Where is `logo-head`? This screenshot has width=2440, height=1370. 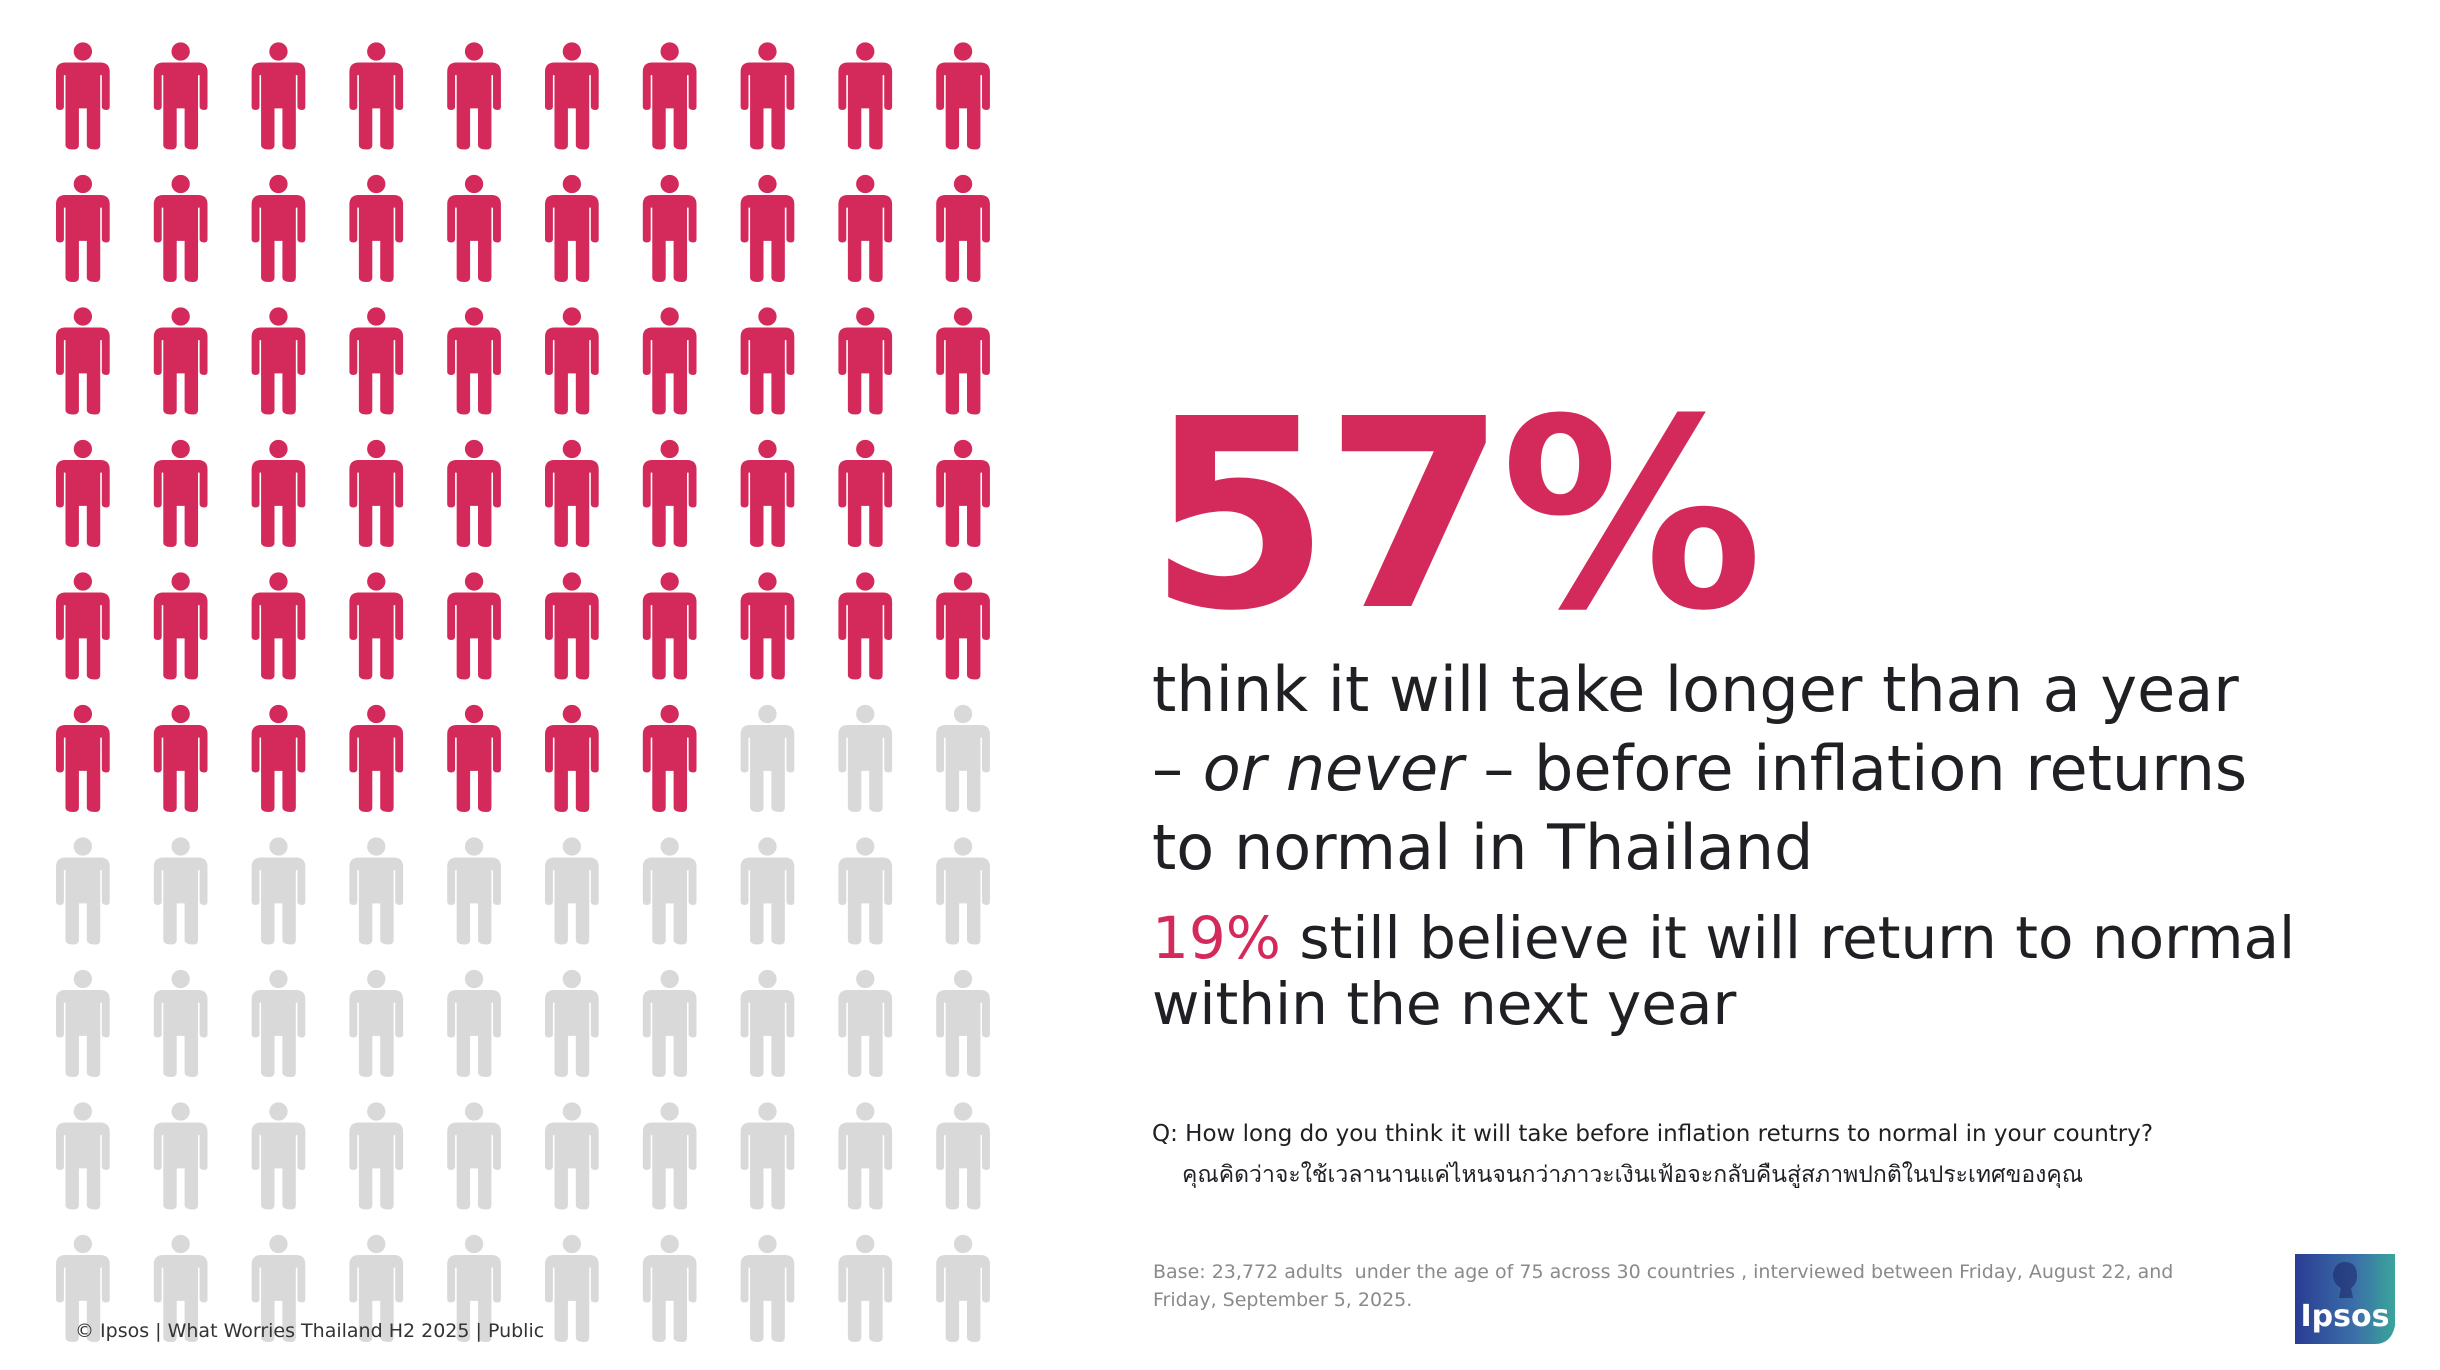 logo-head is located at coordinates (2345, 1280).